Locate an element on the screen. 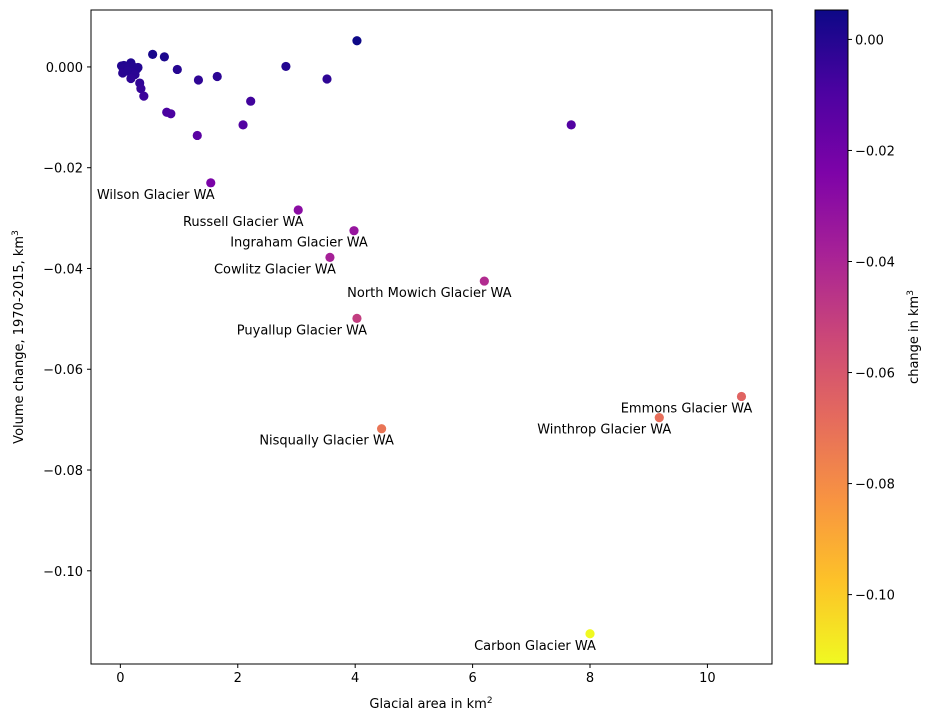 Image resolution: width=936 pixels, height=722 pixels. y-tick-label: −0.06 is located at coordinates (63, 370).